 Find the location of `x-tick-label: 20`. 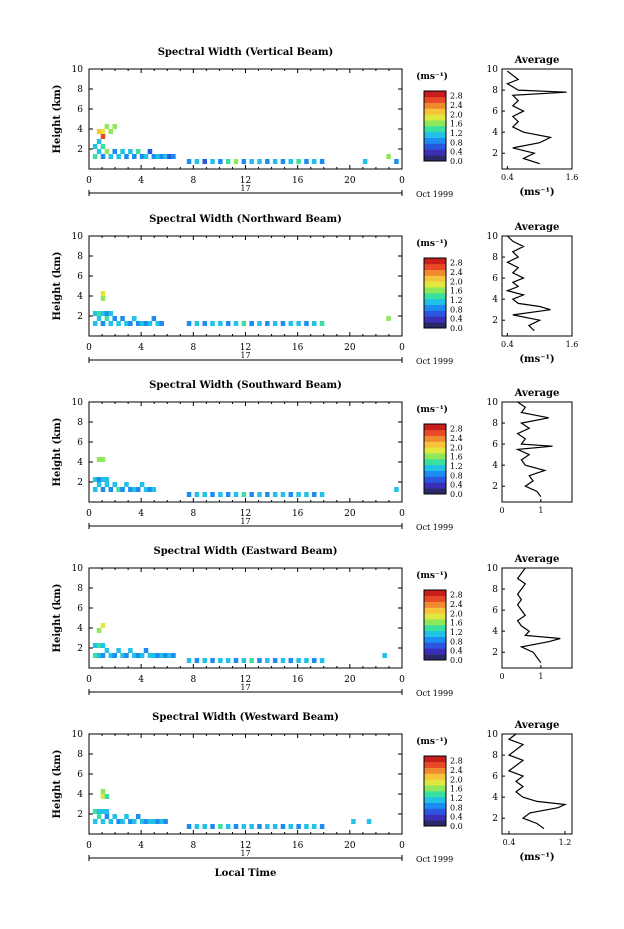

x-tick-label: 20 is located at coordinates (350, 514).